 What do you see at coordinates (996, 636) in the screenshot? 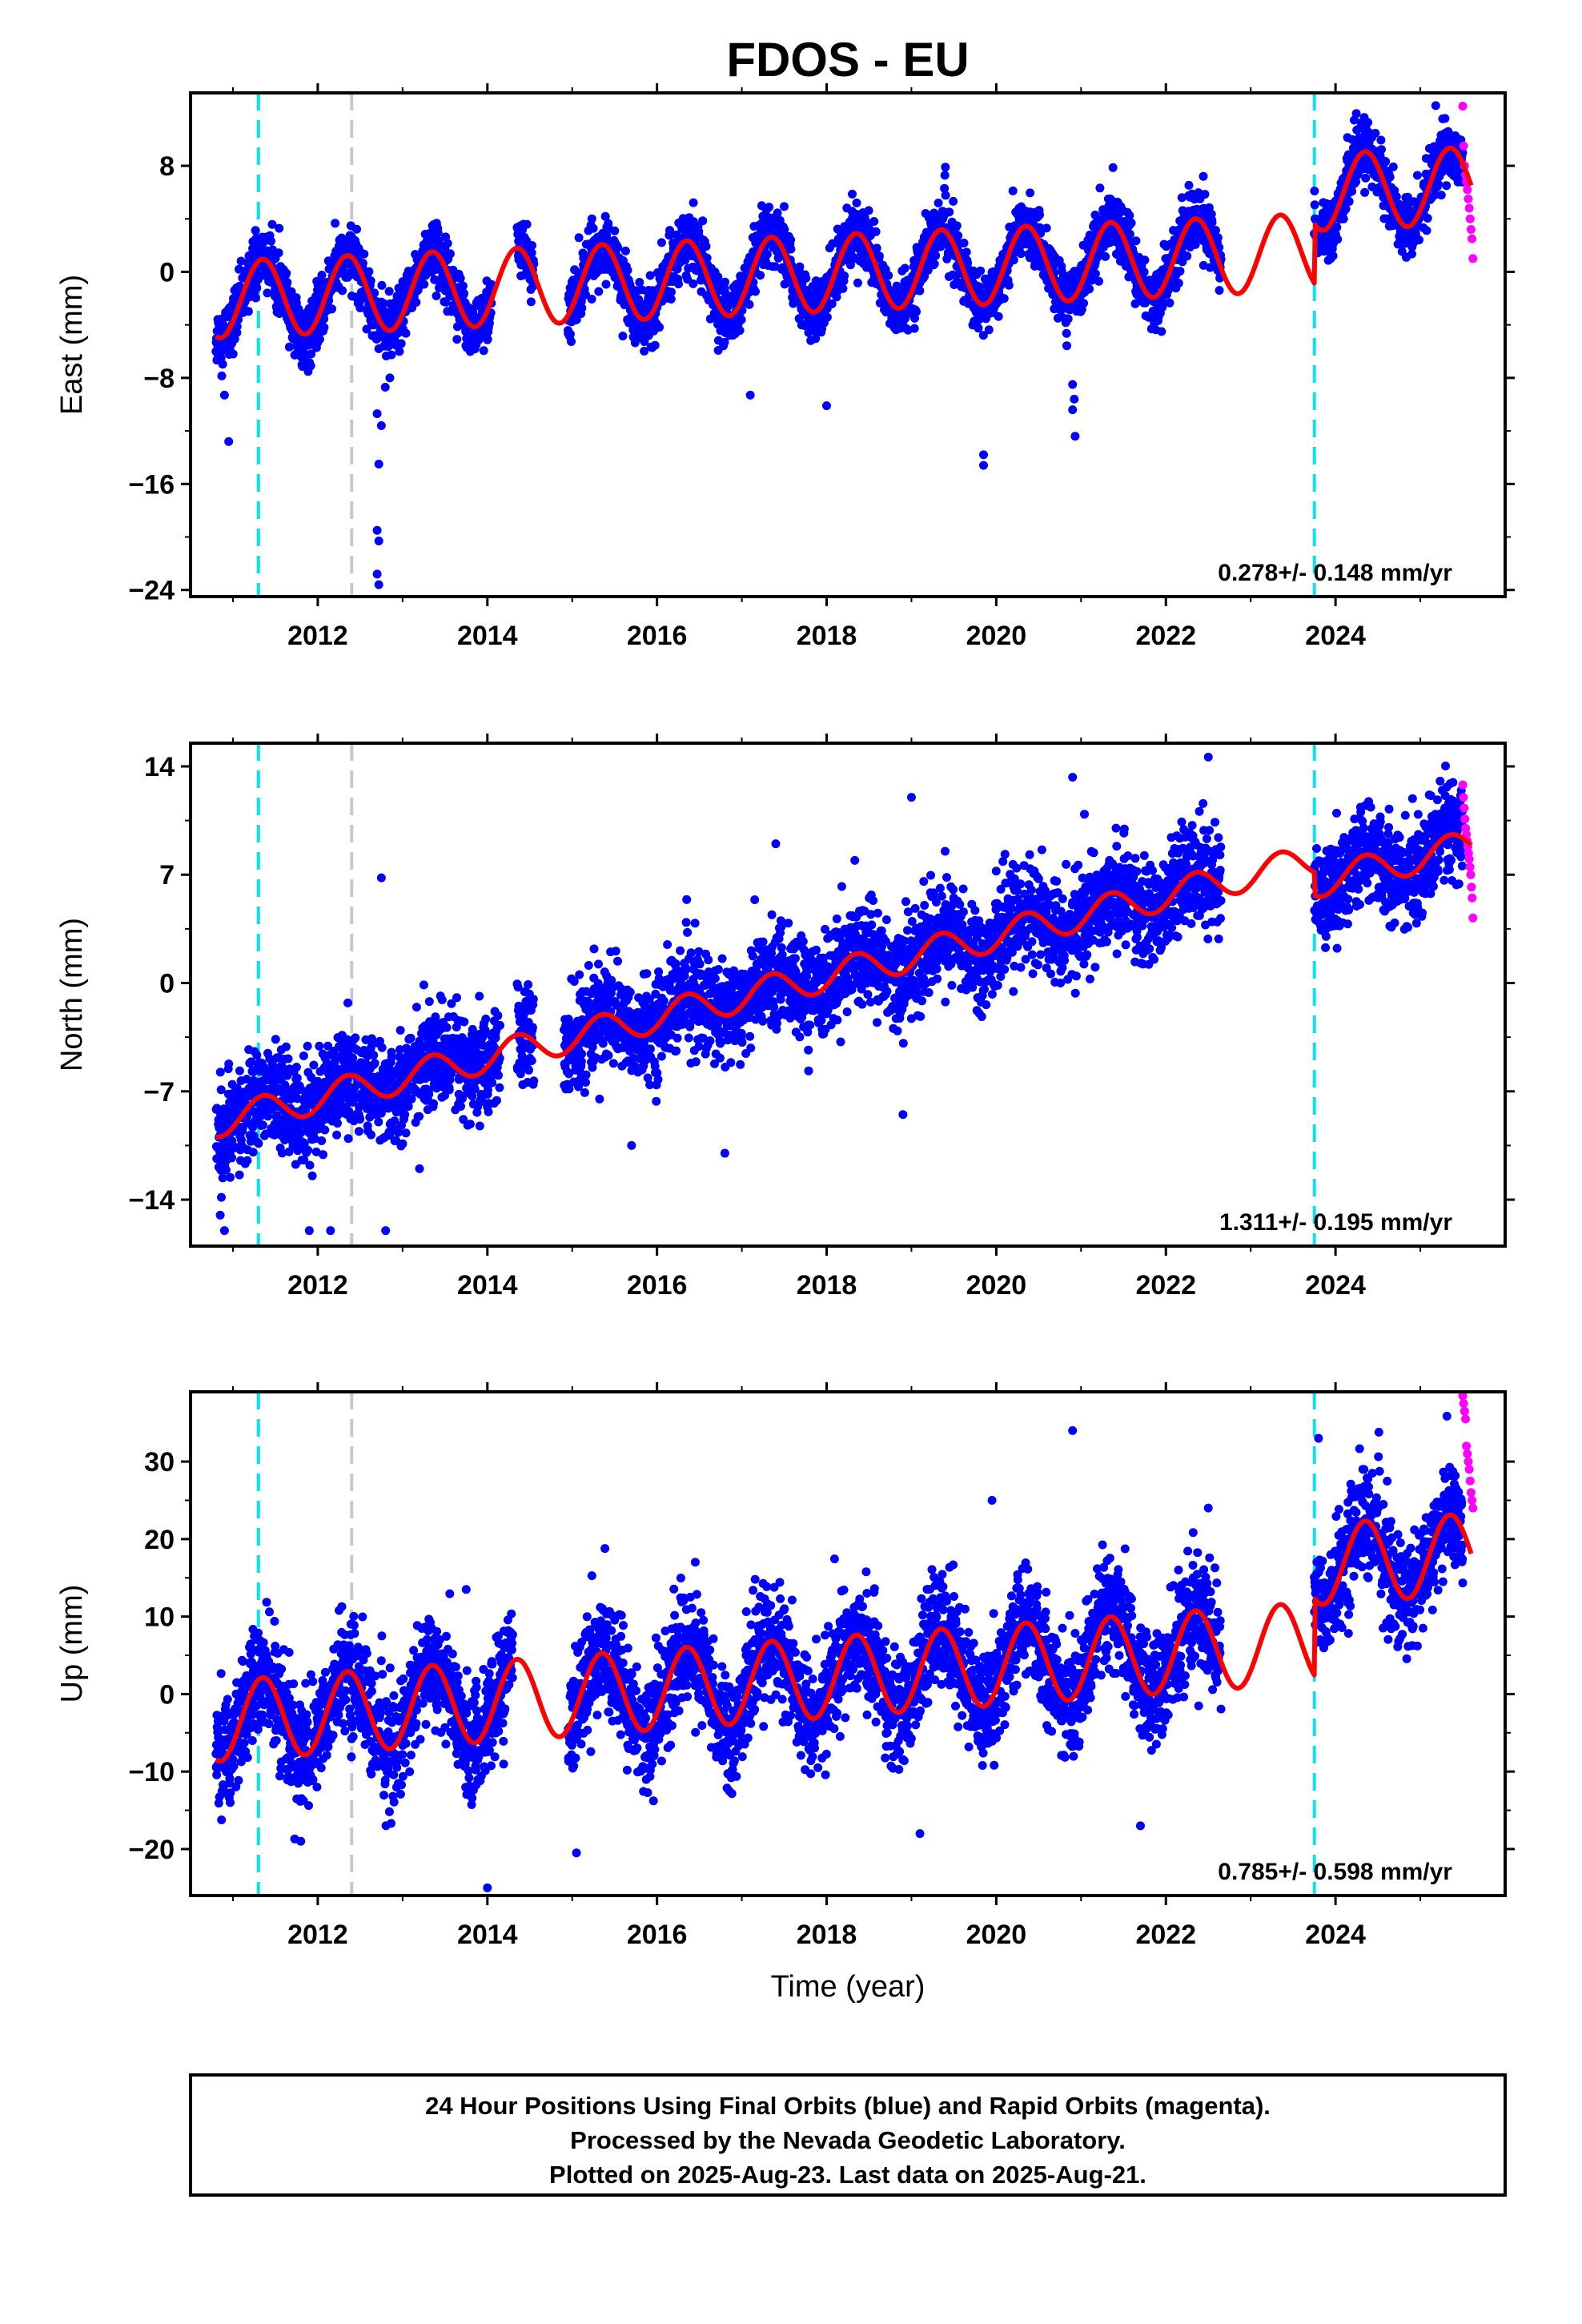
I see `x-tick-label: 2020` at bounding box center [996, 636].